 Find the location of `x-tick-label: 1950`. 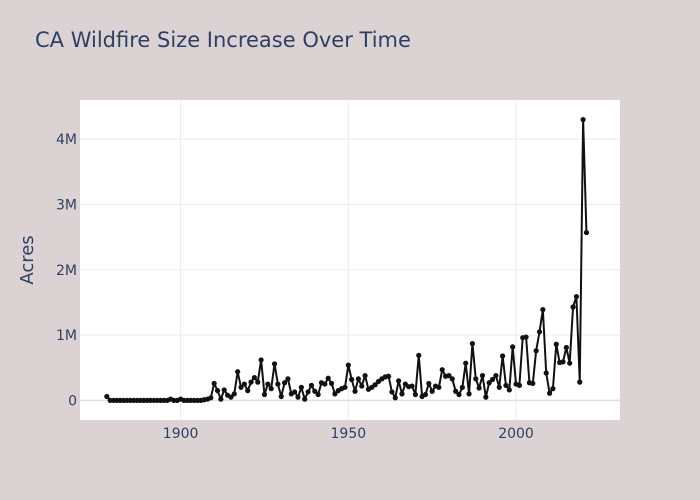

x-tick-label: 1950 is located at coordinates (349, 434).